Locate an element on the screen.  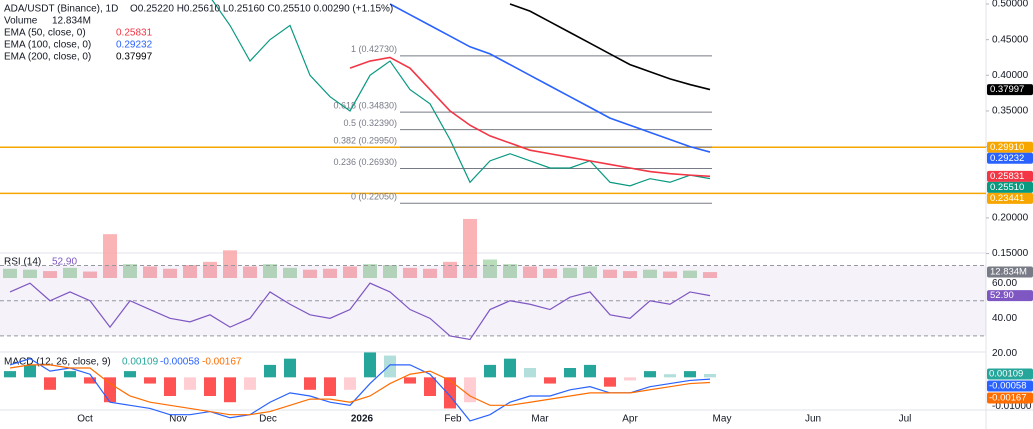
y-tick-label: 0.45000 is located at coordinates (1010, 39).